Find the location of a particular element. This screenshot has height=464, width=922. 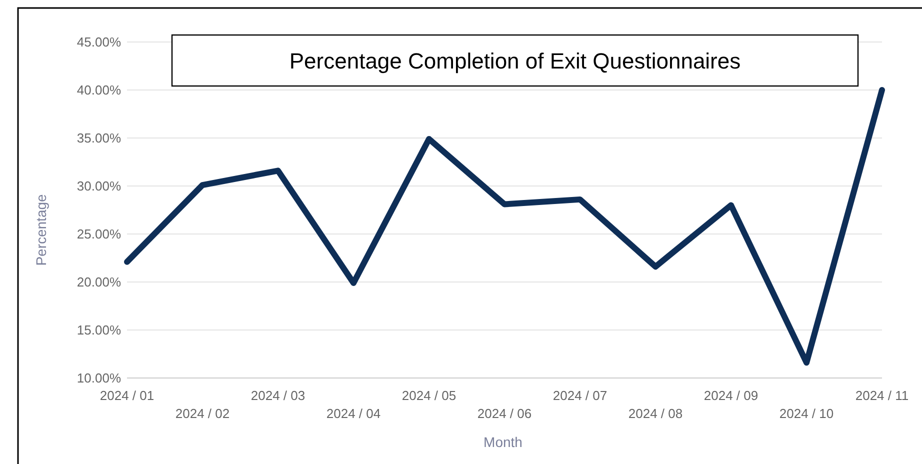

x-axis-title: Month is located at coordinates (503, 442).